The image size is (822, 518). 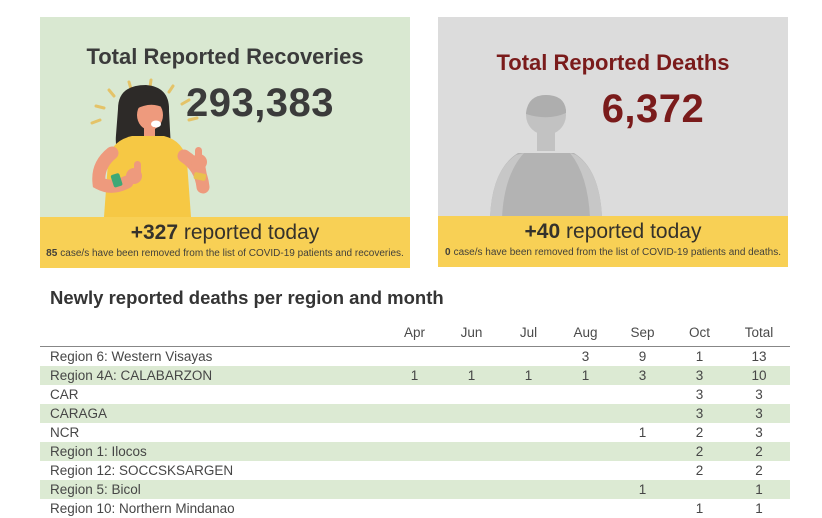 I want to click on table-header-row: Apr Jun Jul Aug Sep Oct Total, so click(x=415, y=334).